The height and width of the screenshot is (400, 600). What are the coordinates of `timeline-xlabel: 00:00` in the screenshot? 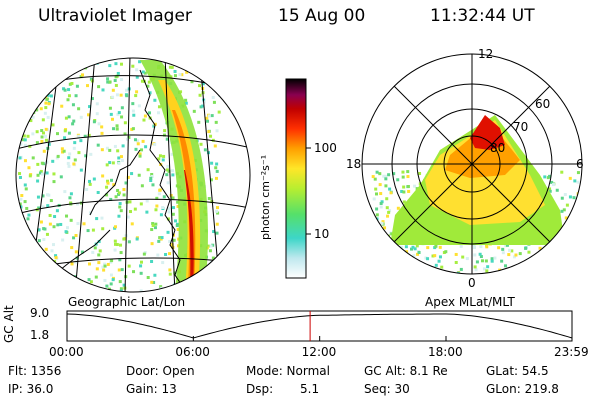 It's located at (66, 352).